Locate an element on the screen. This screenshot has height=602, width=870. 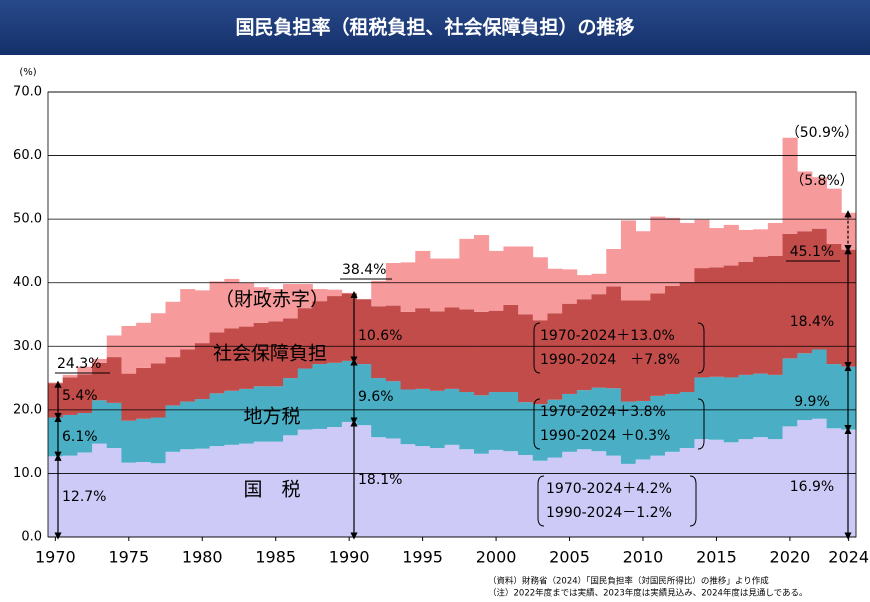
annotation: 18.1% is located at coordinates (380, 480).